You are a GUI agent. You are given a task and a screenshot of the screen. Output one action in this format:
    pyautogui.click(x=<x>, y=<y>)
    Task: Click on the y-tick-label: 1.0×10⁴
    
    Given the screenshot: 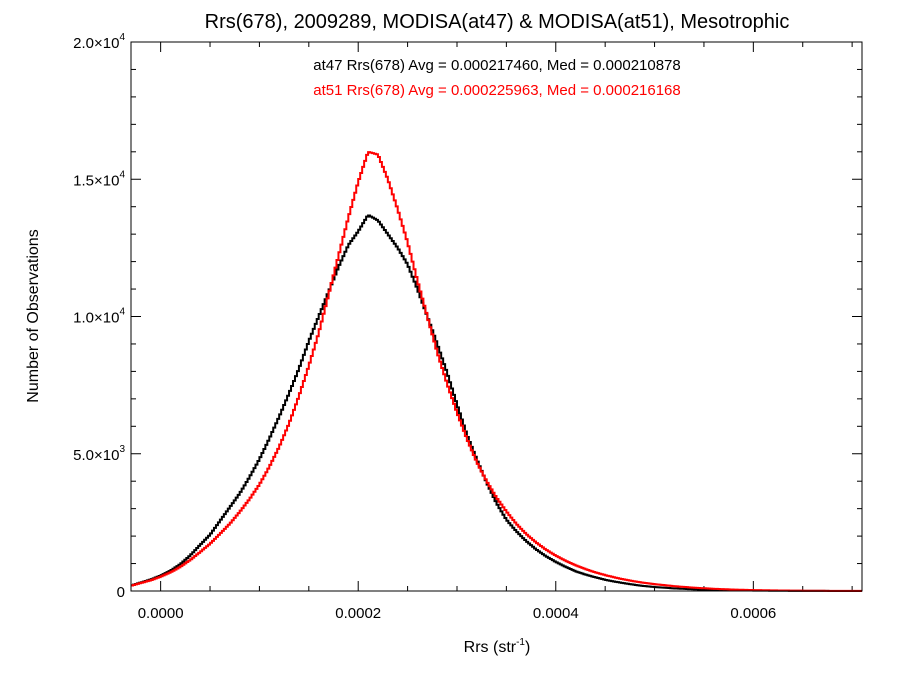 What is the action you would take?
    pyautogui.click(x=99, y=317)
    